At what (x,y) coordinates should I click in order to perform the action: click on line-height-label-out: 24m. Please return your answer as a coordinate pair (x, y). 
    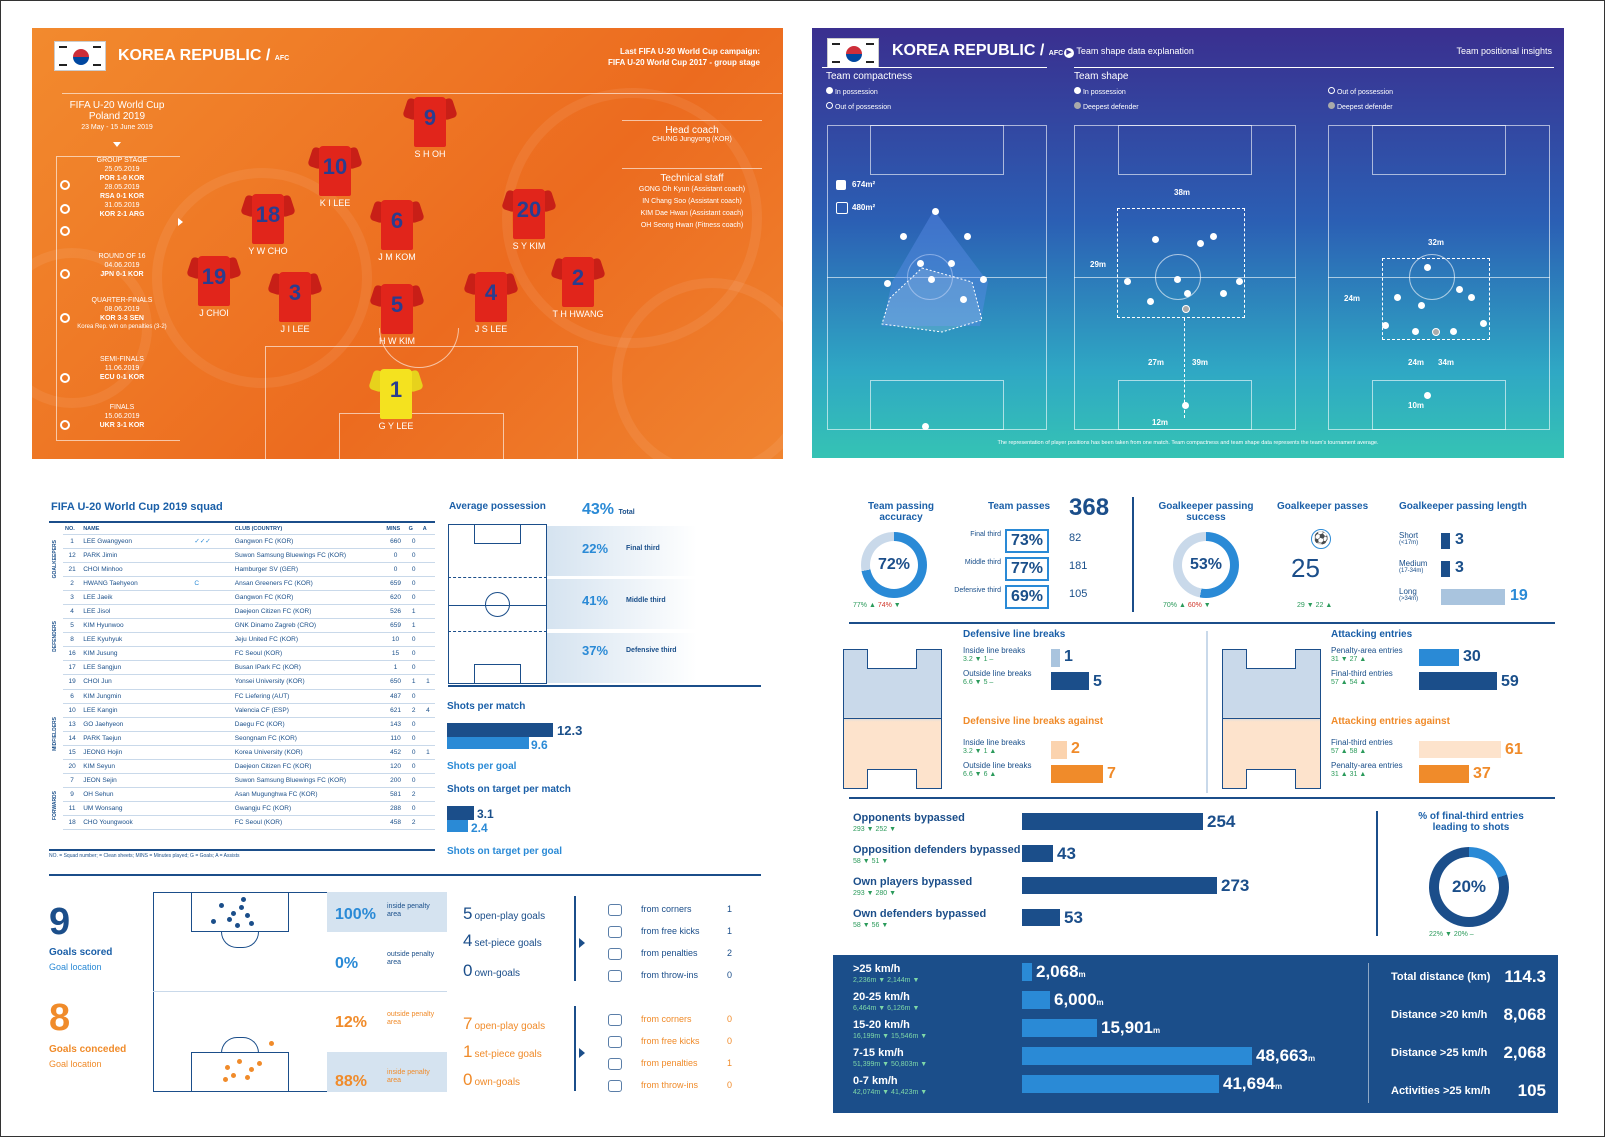
    Looking at the image, I should click on (1416, 362).